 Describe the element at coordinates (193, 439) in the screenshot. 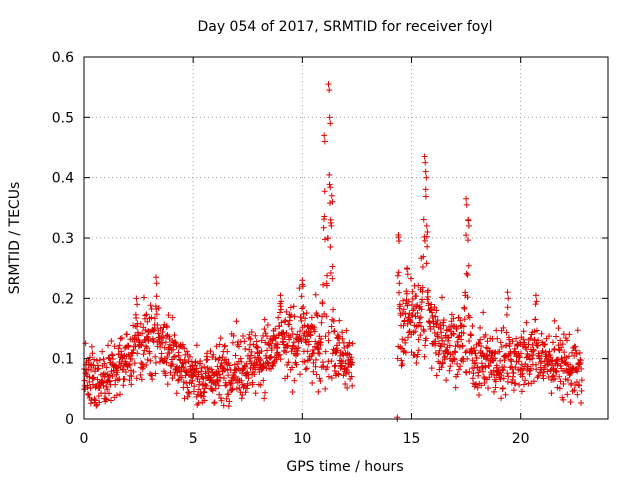

I see `x-tick-label: 5` at that location.